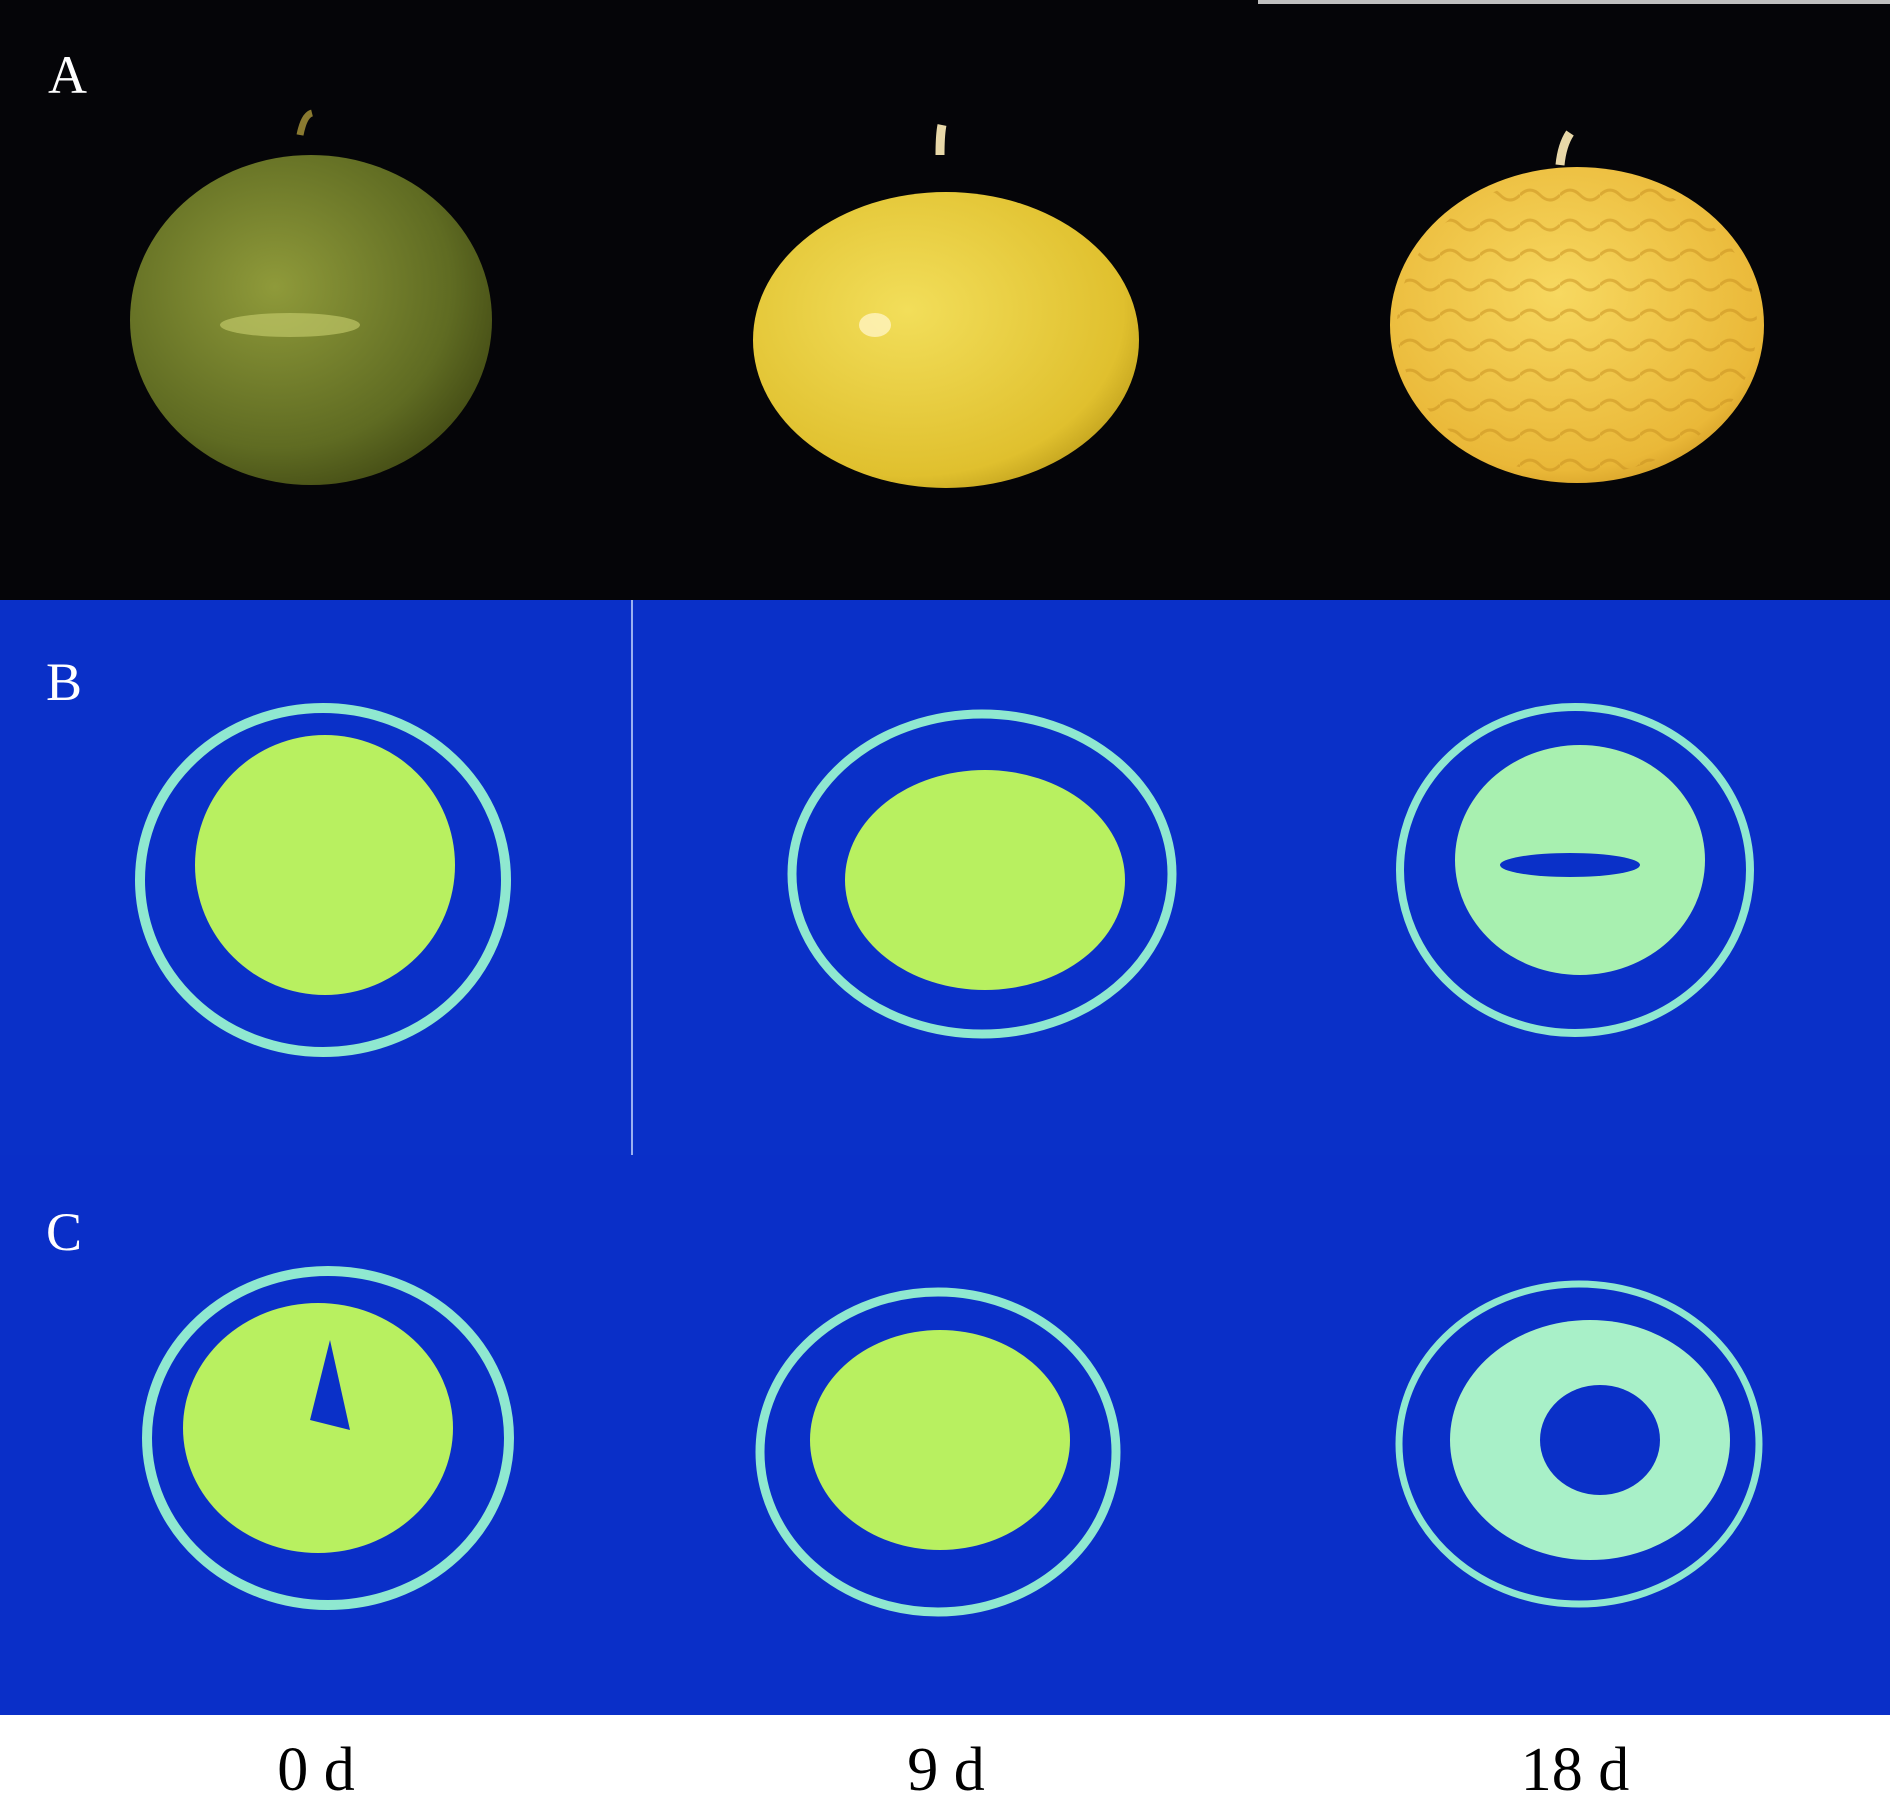 This screenshot has width=1890, height=1807. Describe the element at coordinates (632, 877) in the screenshot. I see `panel-b-divider` at that location.